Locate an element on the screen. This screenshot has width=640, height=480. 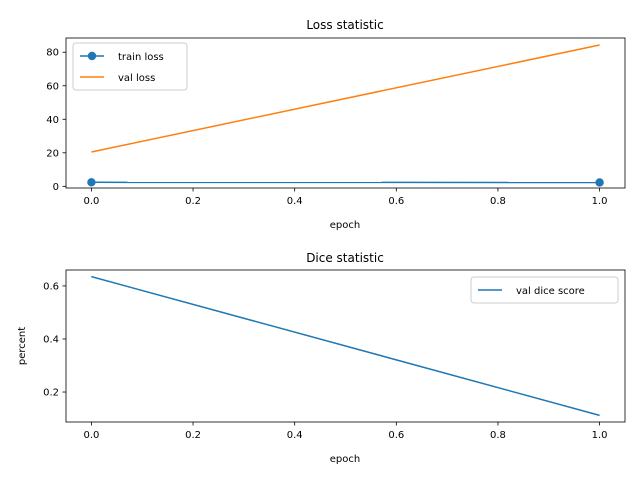
loss-x-axis-label: epoch is located at coordinates (345, 225).